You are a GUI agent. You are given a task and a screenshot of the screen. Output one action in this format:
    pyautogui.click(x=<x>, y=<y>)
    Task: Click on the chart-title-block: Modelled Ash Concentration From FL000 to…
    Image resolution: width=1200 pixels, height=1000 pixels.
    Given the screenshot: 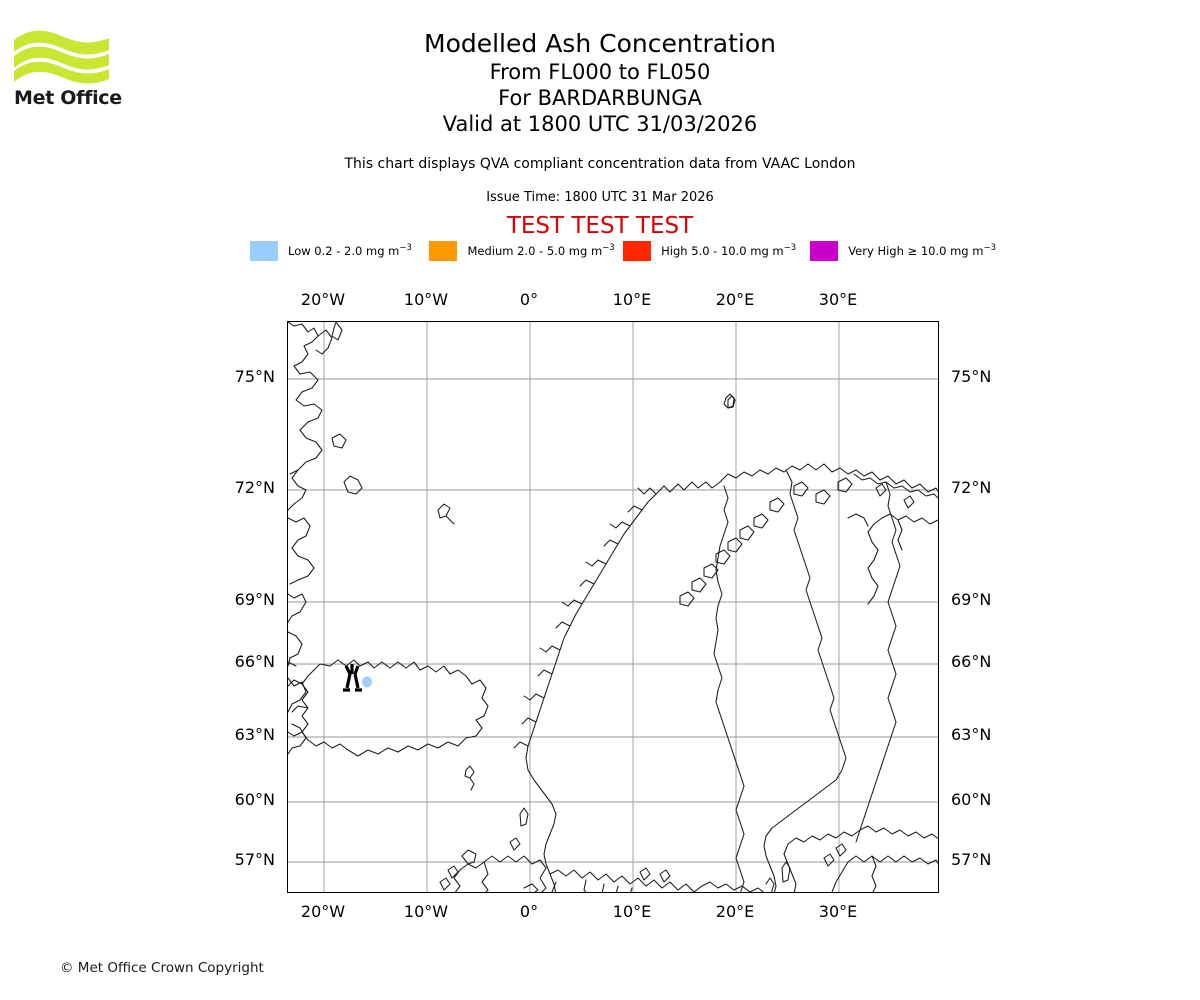 What is the action you would take?
    pyautogui.click(x=600, y=82)
    